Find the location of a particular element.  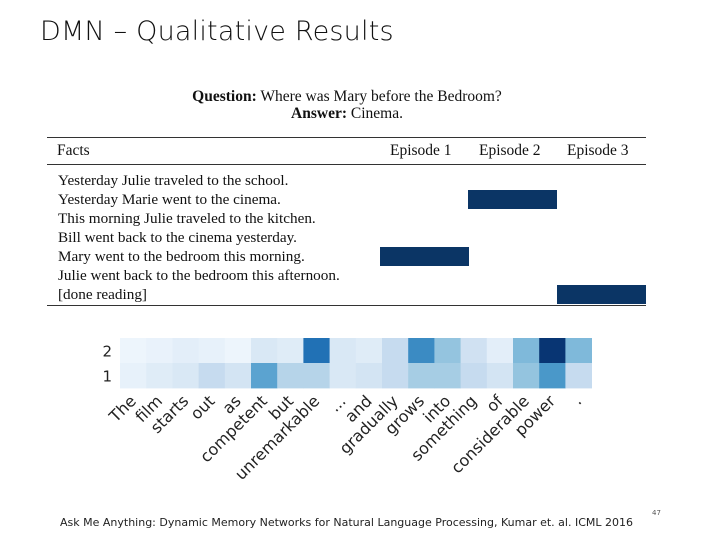

episode-1-header: Episode 1 is located at coordinates (421, 150).